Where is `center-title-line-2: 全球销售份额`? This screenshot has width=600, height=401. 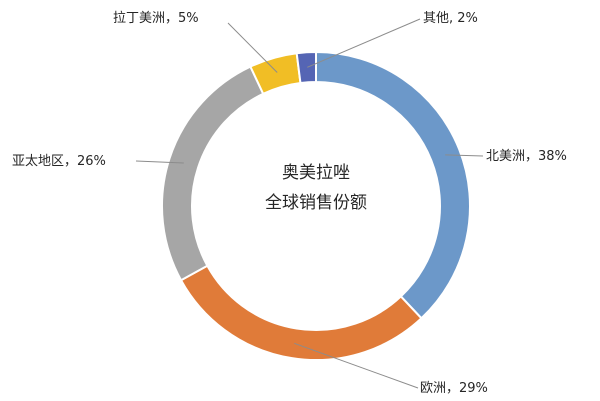
center-title-line-2: 全球销售份额 is located at coordinates (316, 203).